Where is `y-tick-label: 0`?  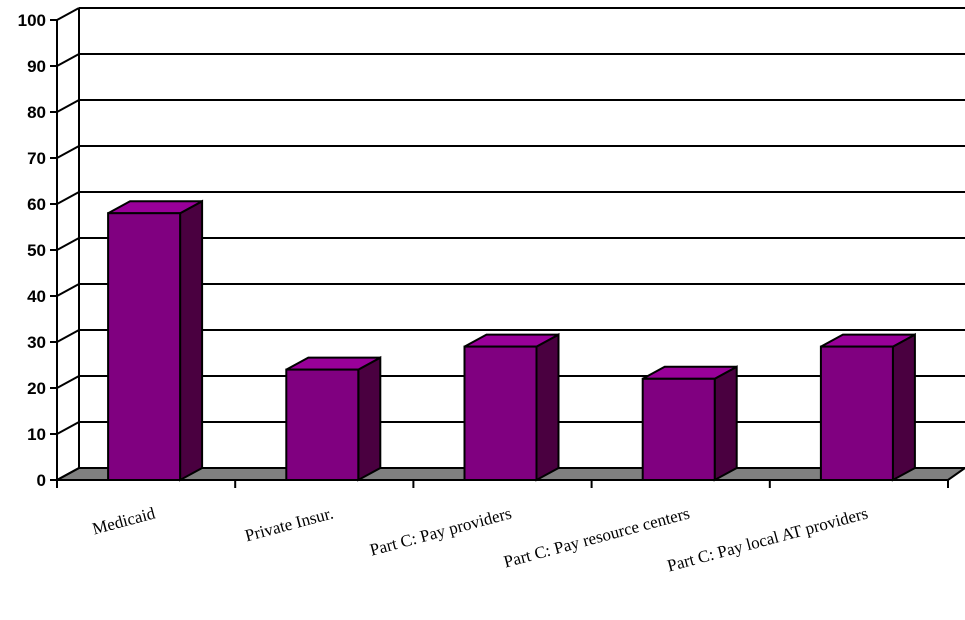
y-tick-label: 0 is located at coordinates (41, 480).